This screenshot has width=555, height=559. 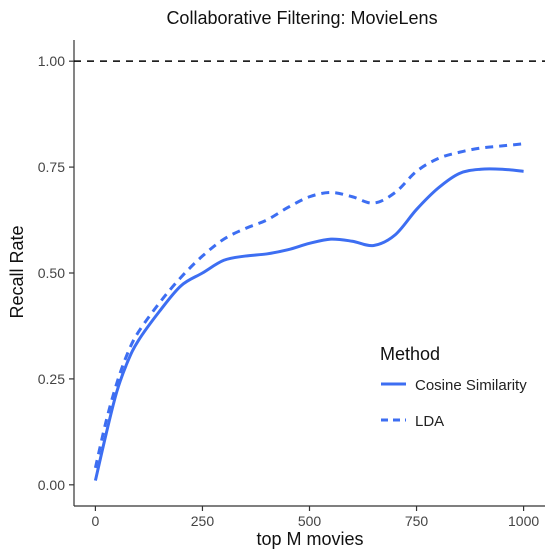 What do you see at coordinates (309, 539) in the screenshot?
I see `x-axis-label: top M movies` at bounding box center [309, 539].